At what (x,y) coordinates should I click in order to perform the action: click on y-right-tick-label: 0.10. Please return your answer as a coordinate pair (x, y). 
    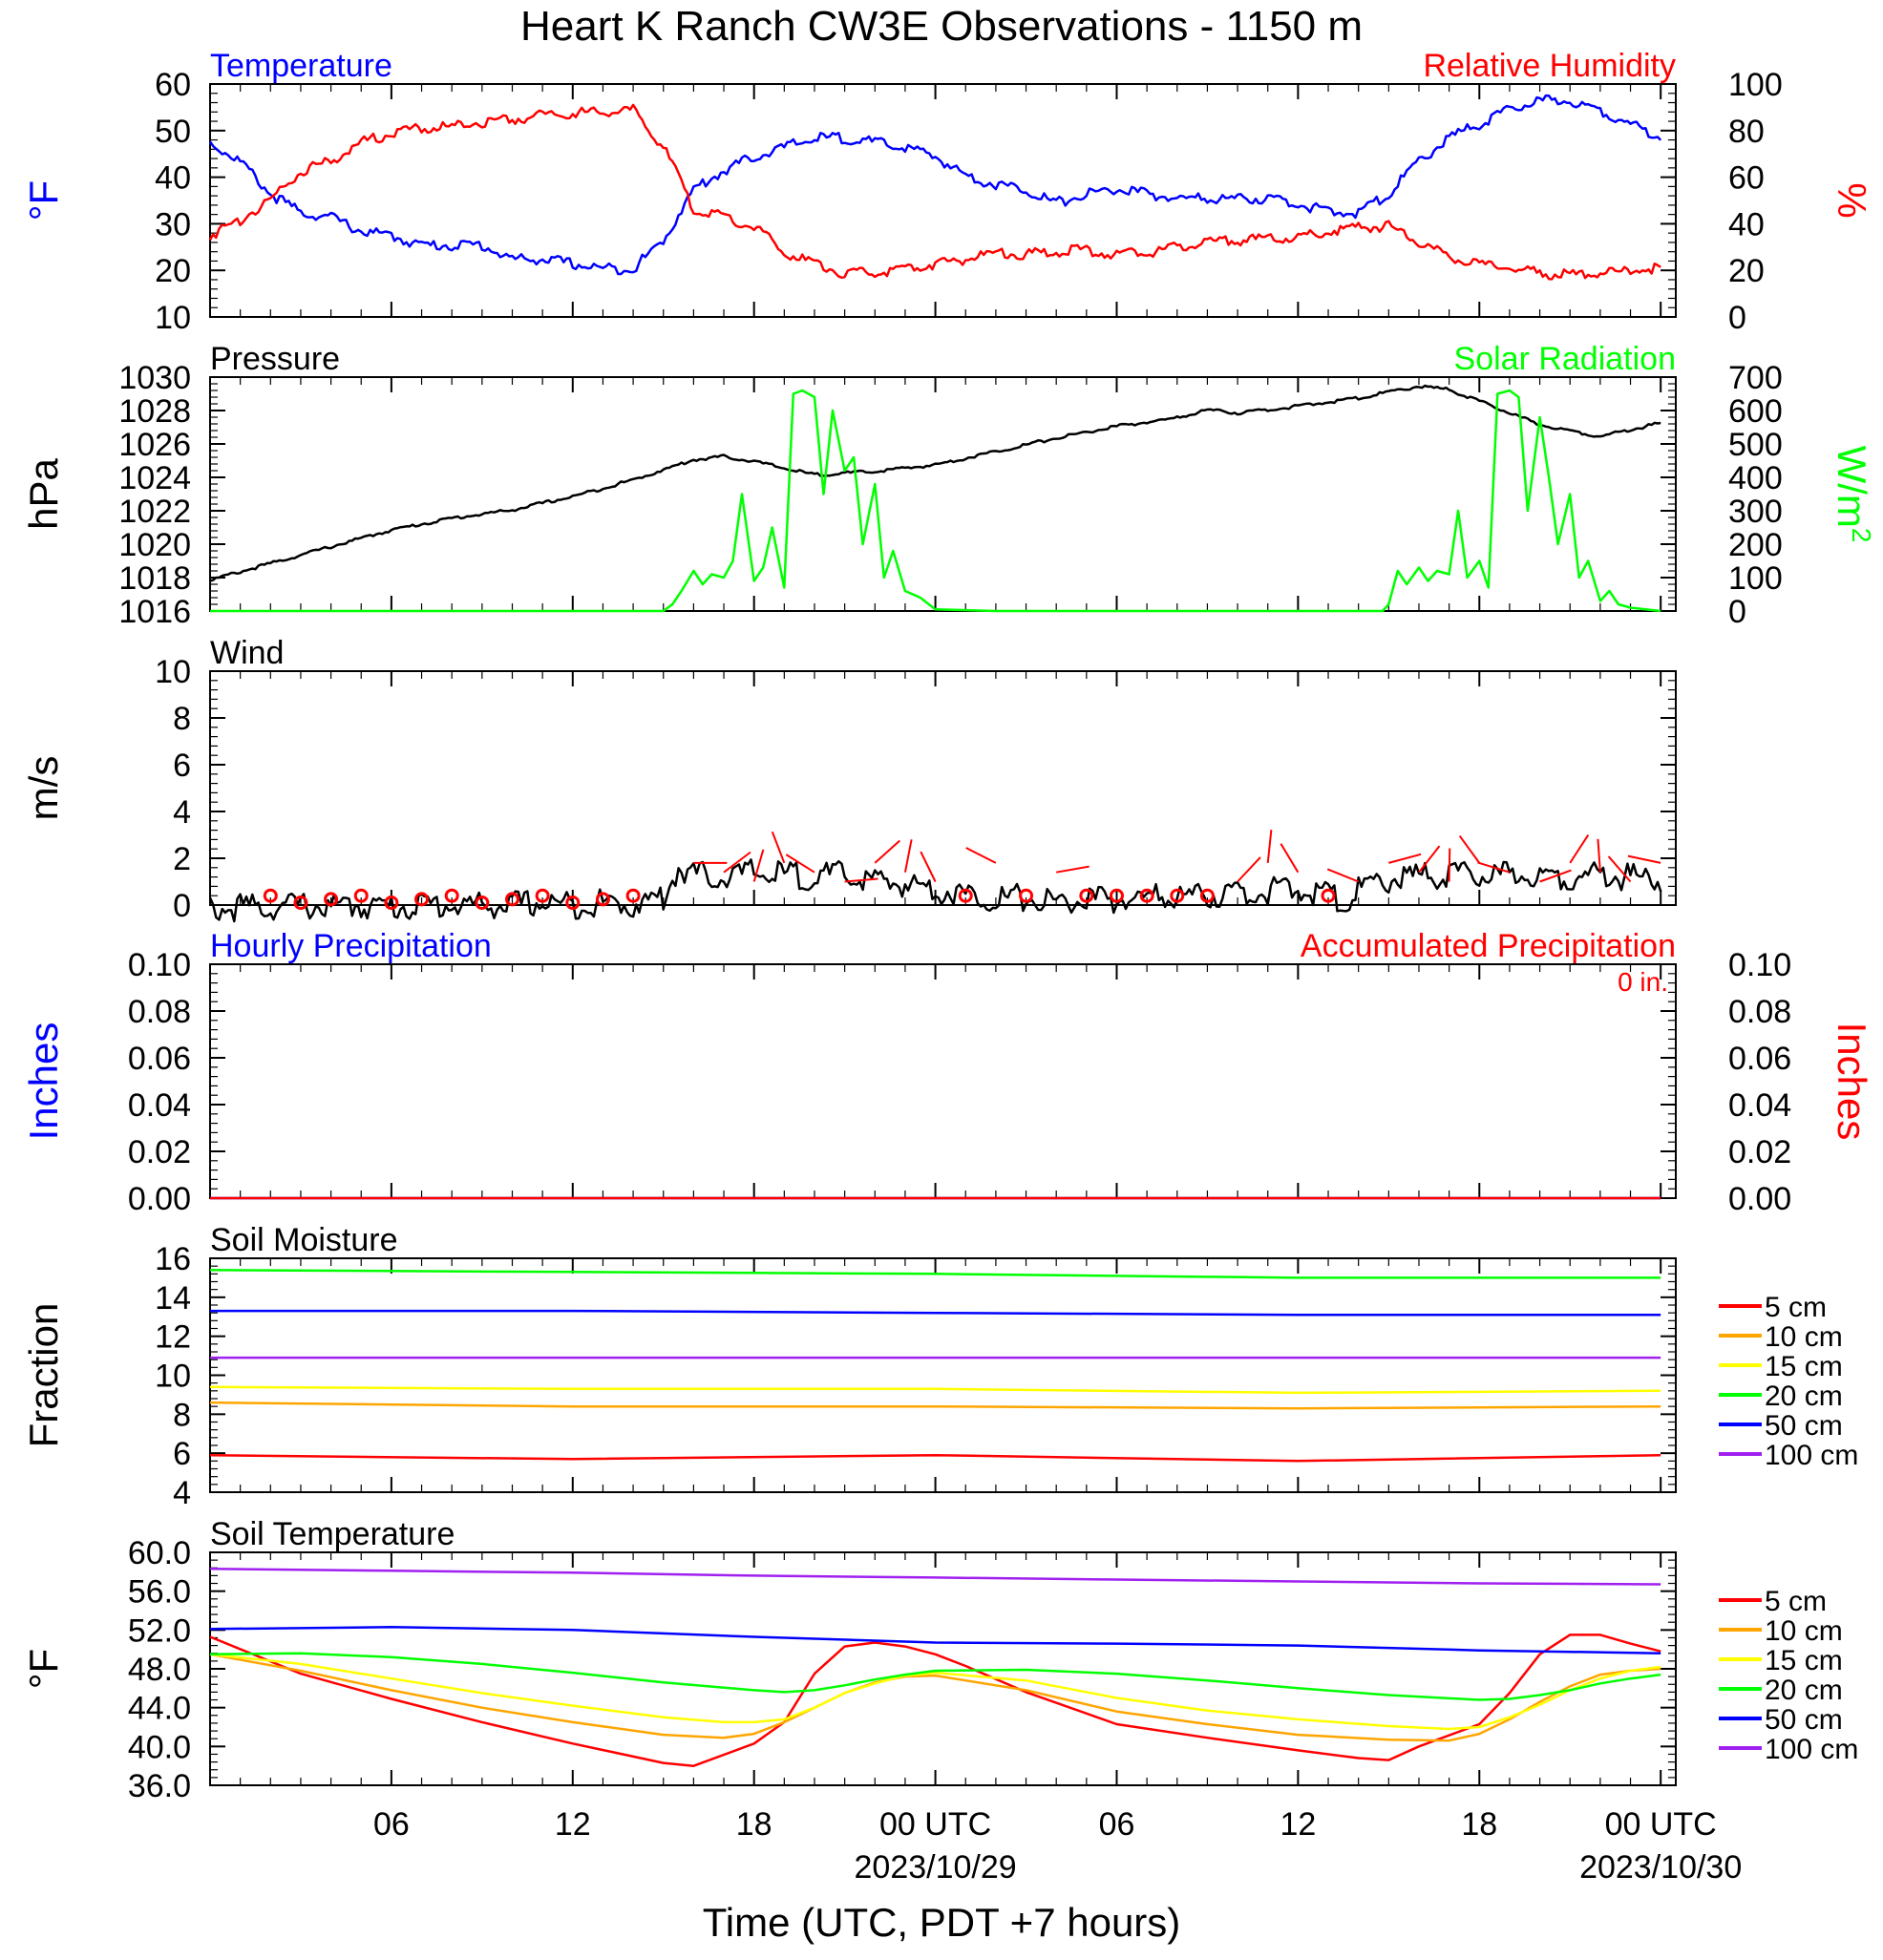
    Looking at the image, I should click on (1759, 965).